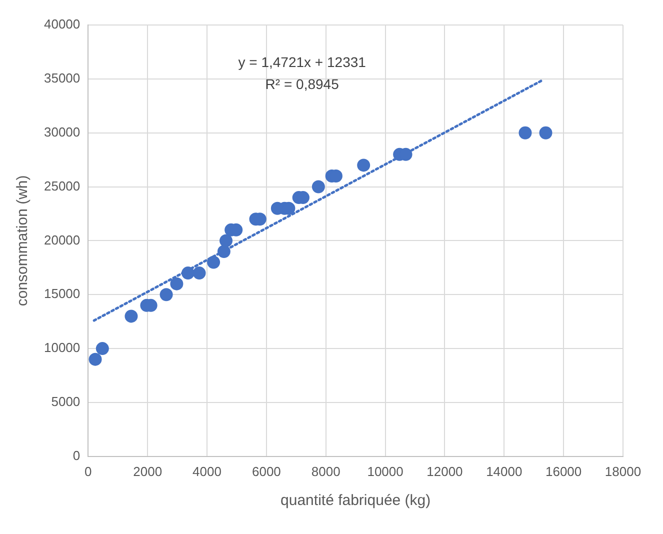  I want to click on x-axis-title: quantité fabriquée (kg), so click(355, 501).